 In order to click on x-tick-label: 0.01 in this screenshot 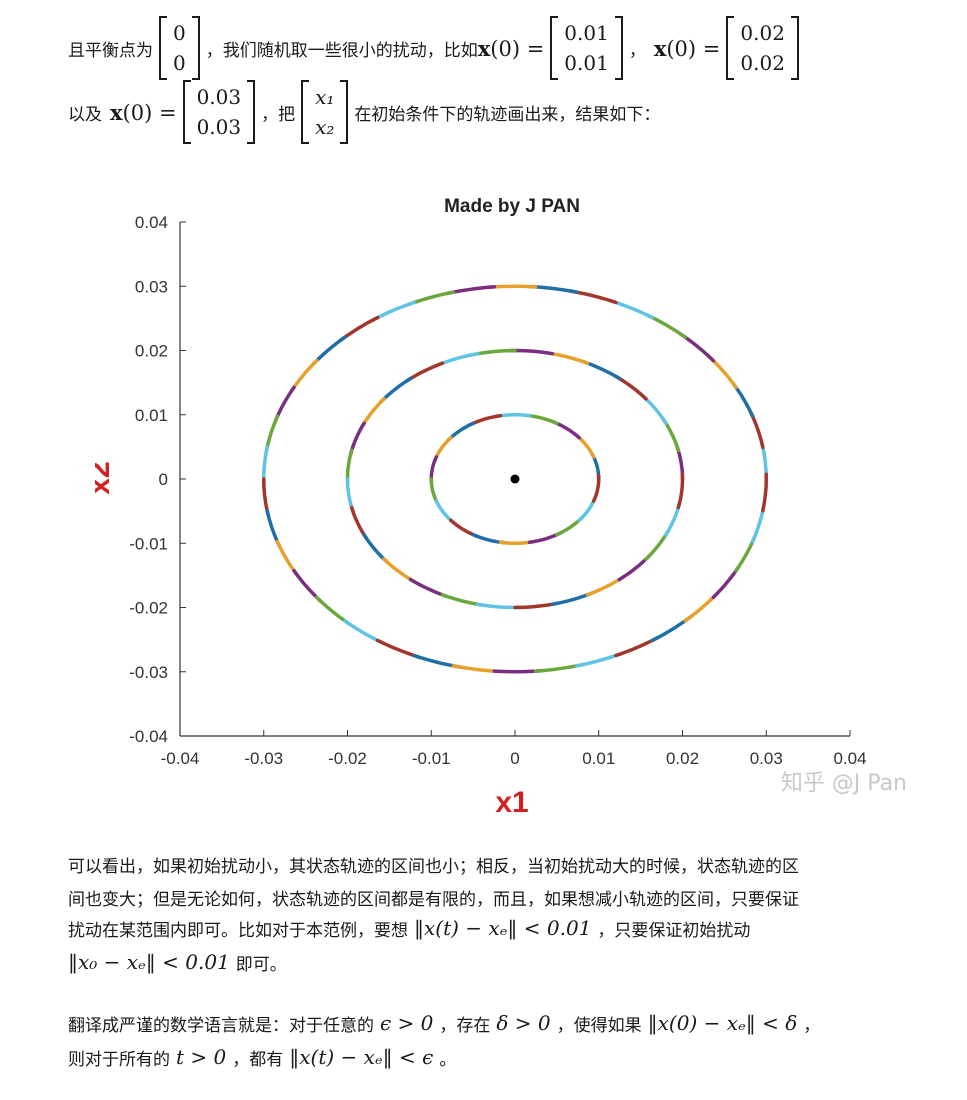, I will do `click(598, 758)`.